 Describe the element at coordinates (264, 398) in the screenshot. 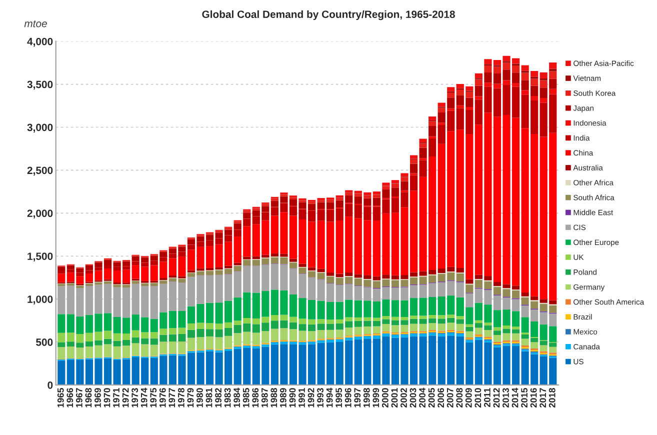

I see `x-tick-label: 1987` at that location.